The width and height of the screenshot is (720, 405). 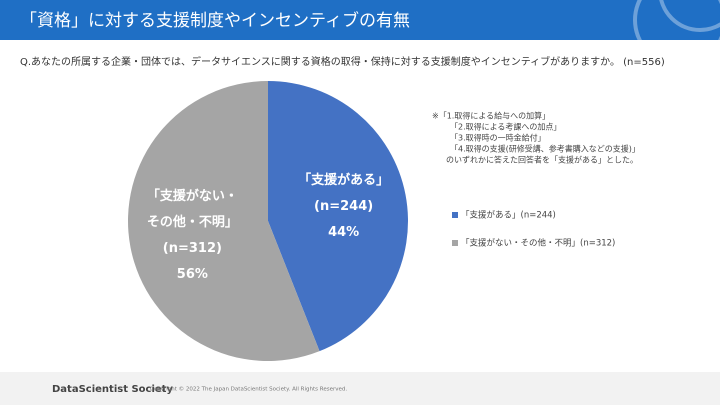 What do you see at coordinates (360, 388) in the screenshot?
I see `footer-bar` at bounding box center [360, 388].